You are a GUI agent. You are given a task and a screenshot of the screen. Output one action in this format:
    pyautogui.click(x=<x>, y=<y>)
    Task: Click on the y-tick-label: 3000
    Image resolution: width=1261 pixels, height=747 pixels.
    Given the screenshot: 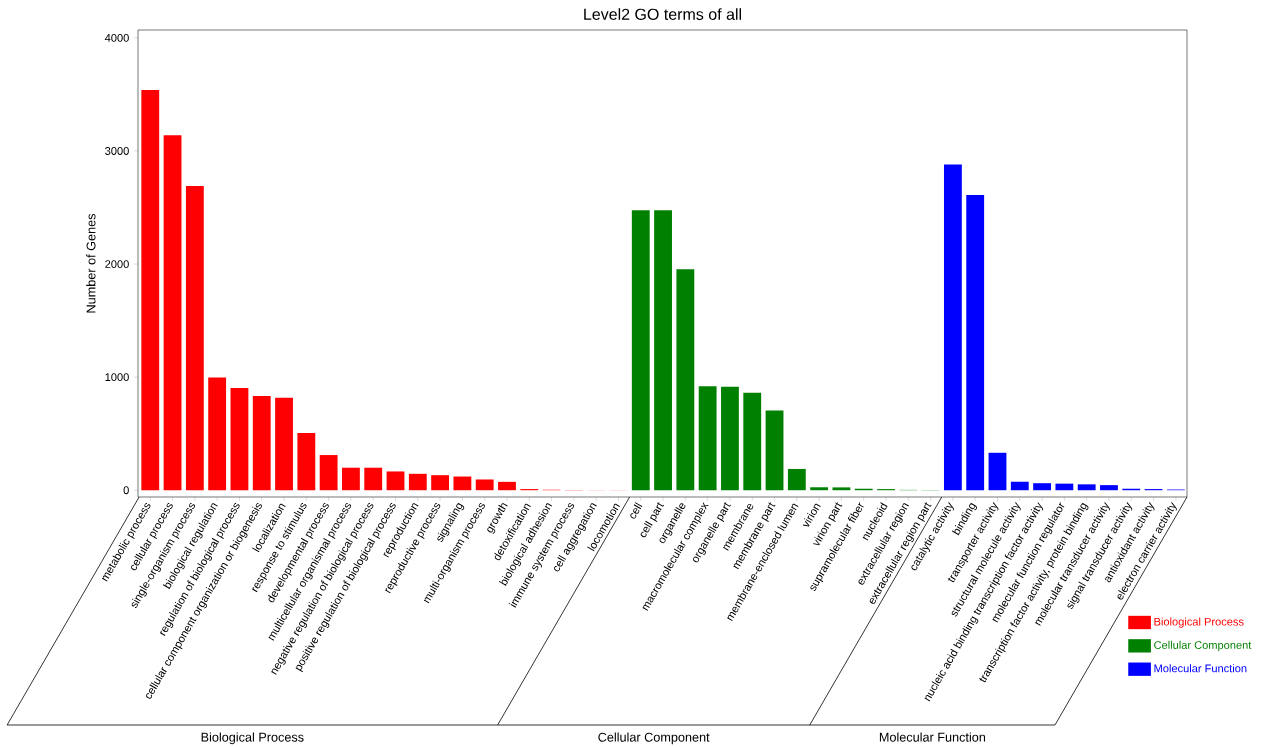 What is the action you would take?
    pyautogui.click(x=117, y=151)
    